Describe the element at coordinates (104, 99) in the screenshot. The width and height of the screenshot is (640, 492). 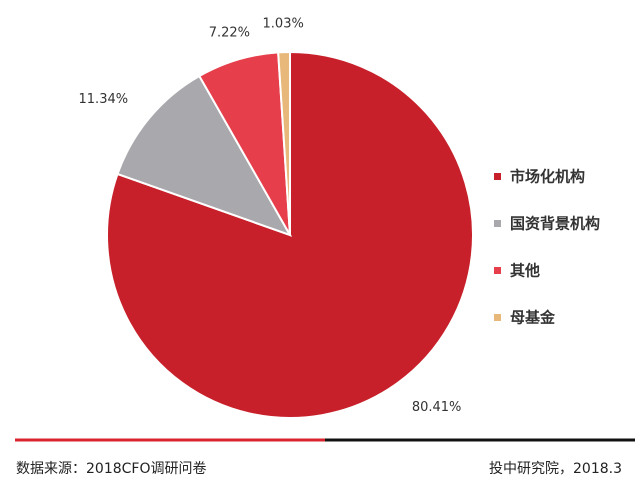
I see `data-label: 11.34%` at that location.